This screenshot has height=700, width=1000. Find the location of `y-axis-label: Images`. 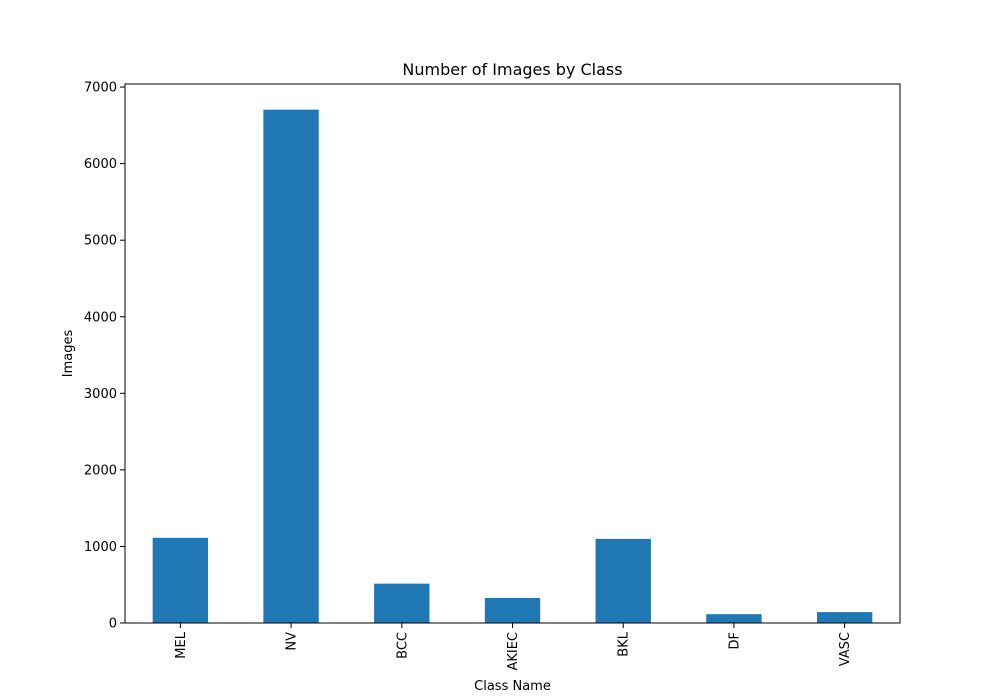

y-axis-label: Images is located at coordinates (68, 354).